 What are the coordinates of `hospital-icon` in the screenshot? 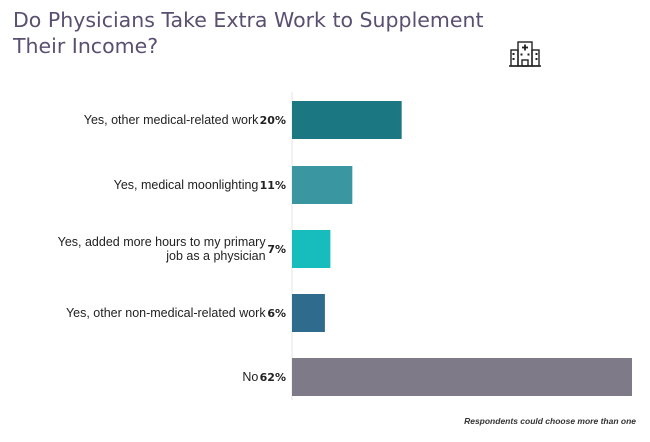 It's located at (525, 54).